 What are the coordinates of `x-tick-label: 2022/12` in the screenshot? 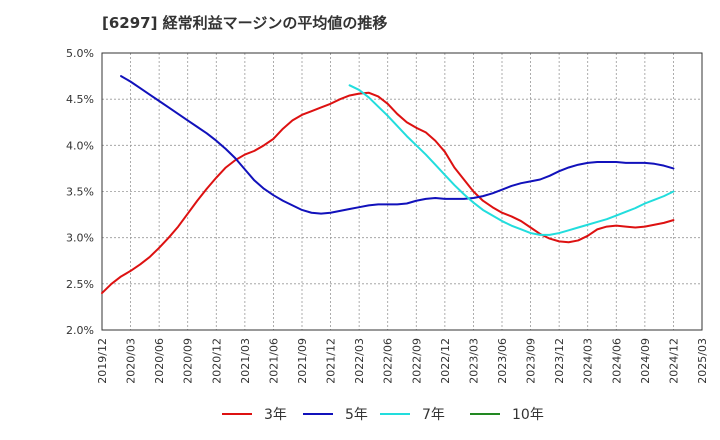 It's located at (445, 361).